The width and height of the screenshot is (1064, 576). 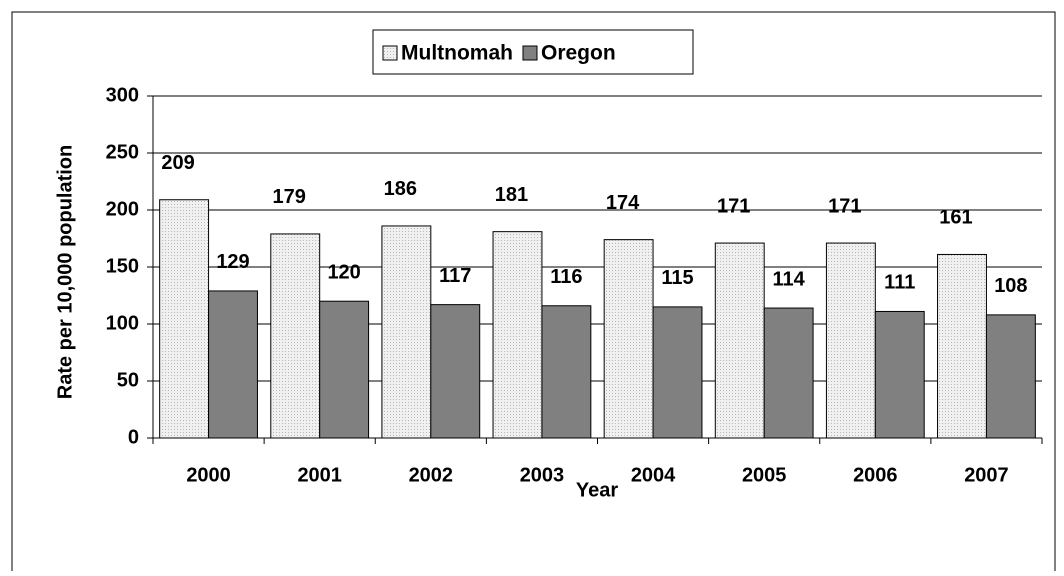 I want to click on x-tick-label: 2004, so click(x=653, y=475).